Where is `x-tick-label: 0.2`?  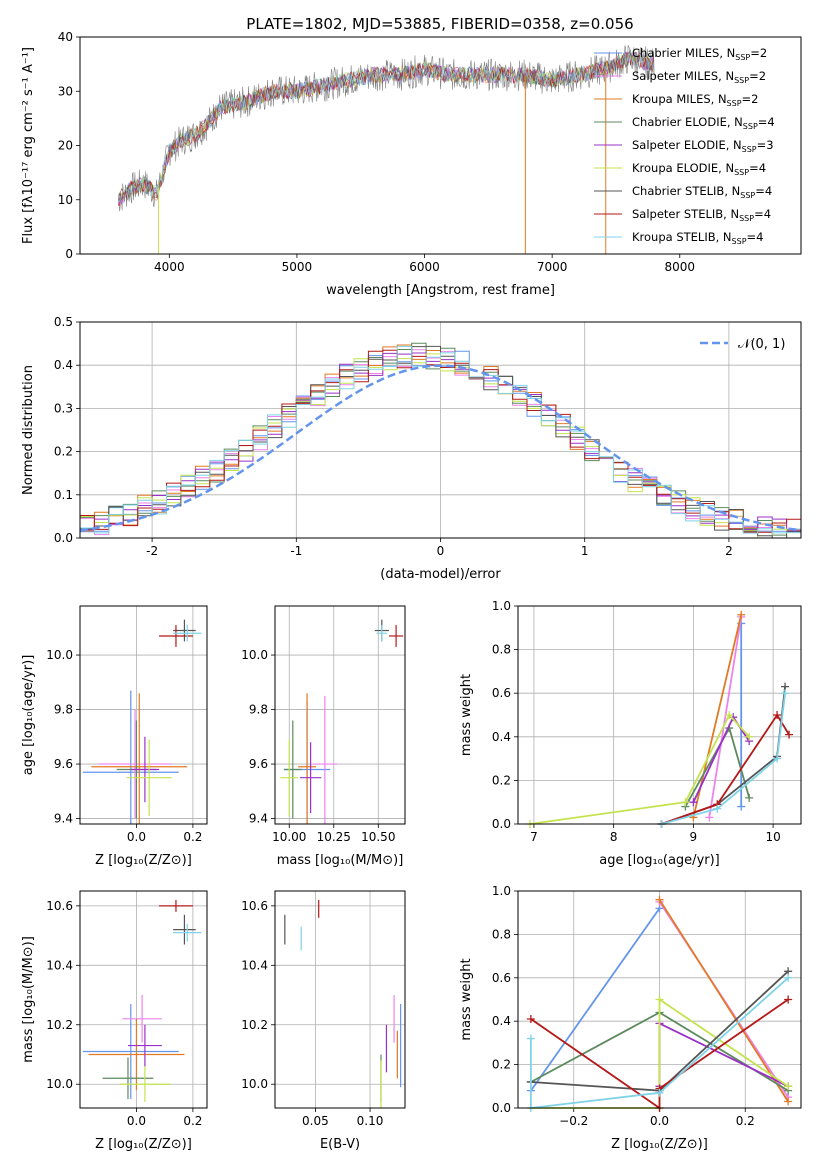 x-tick-label: 0.2 is located at coordinates (192, 837).